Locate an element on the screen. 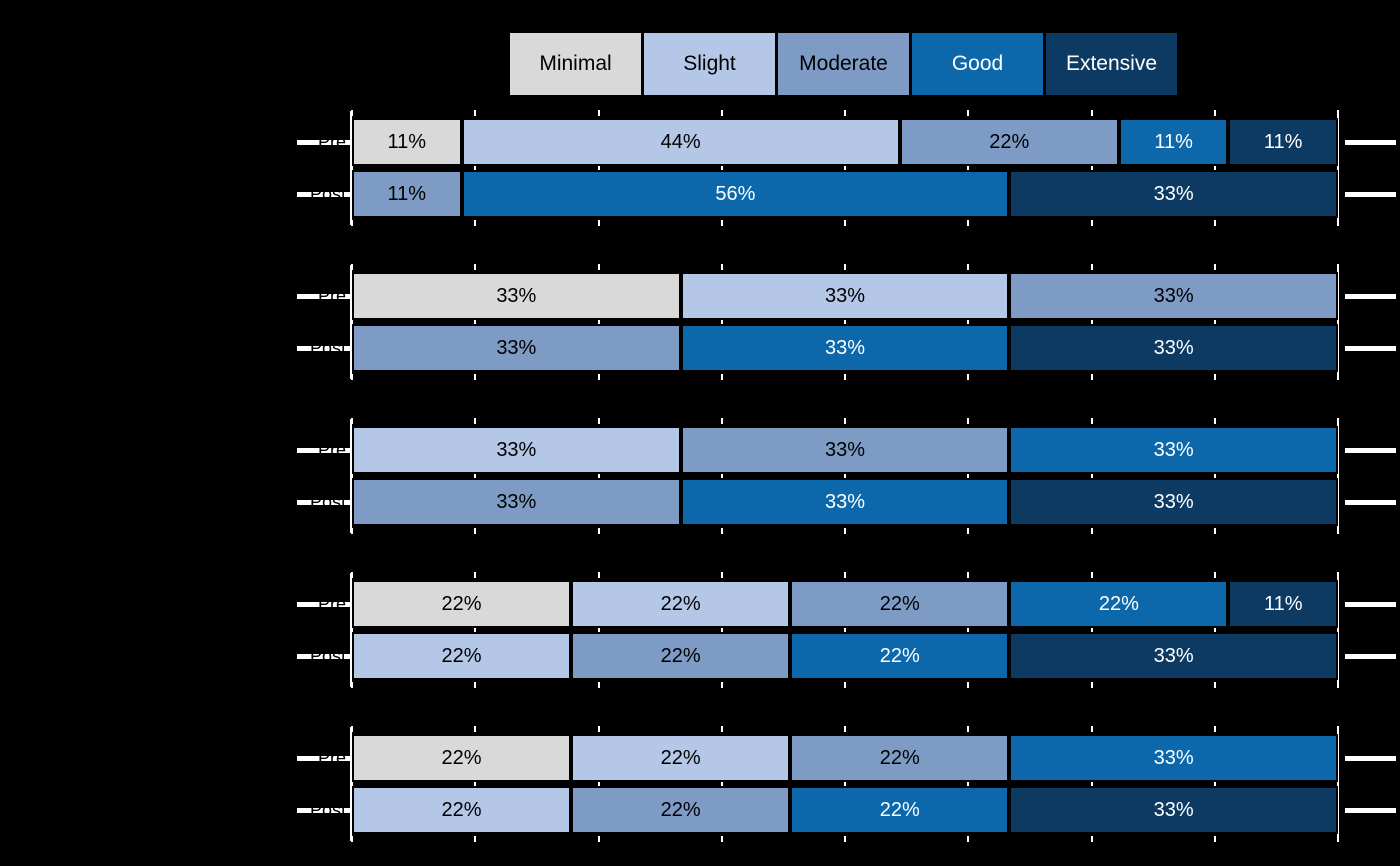 Image resolution: width=1400 pixels, height=866 pixels. percent-label: 11% is located at coordinates (1283, 141).